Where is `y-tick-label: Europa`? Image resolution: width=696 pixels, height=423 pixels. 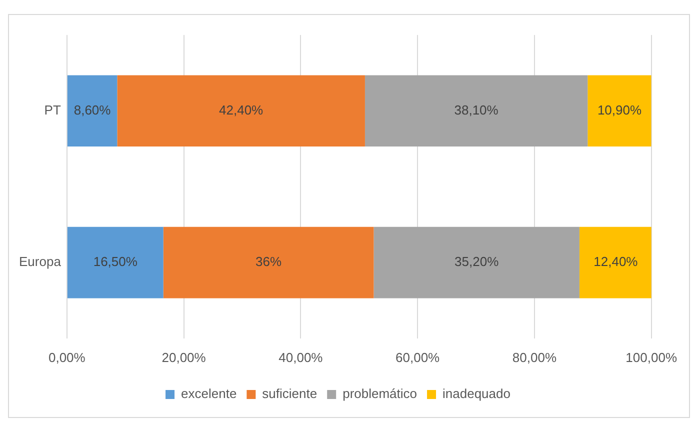 y-tick-label: Europa is located at coordinates (40, 262).